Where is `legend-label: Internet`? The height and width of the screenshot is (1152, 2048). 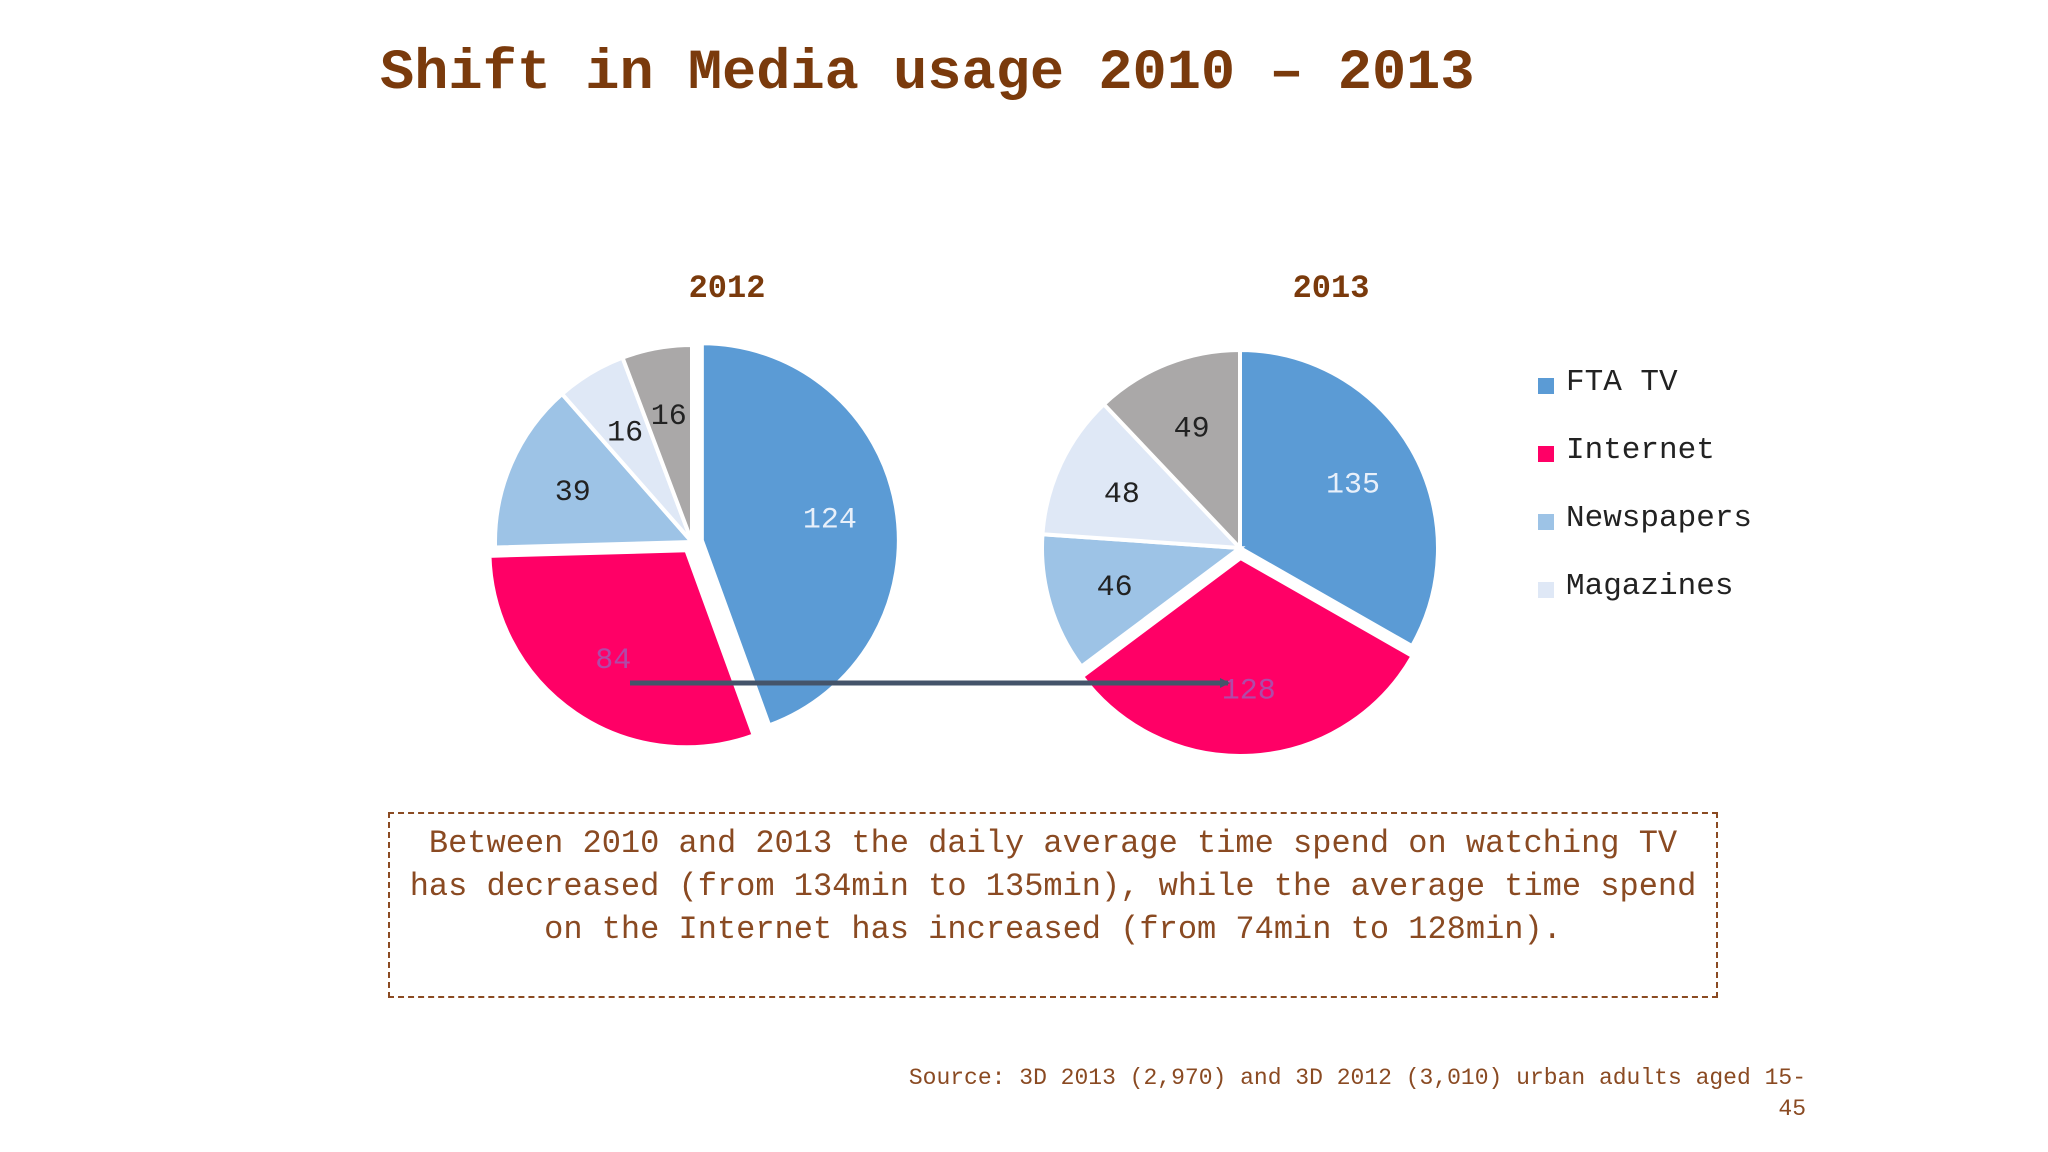
legend-label: Internet is located at coordinates (1640, 450).